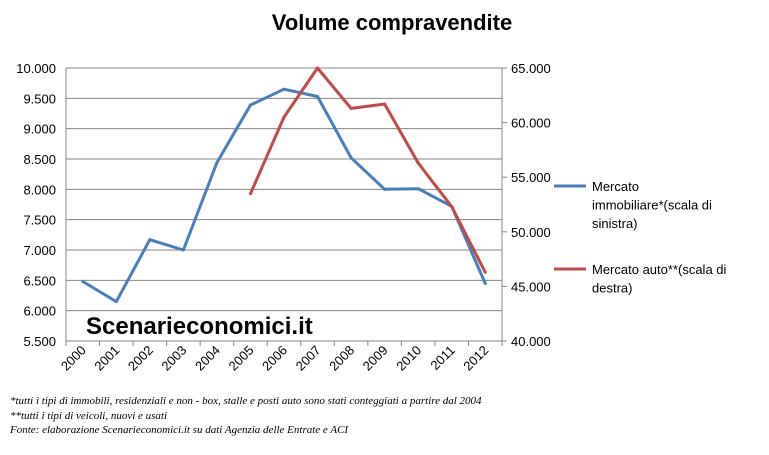 Image resolution: width=769 pixels, height=455 pixels. I want to click on x-tick-label: 2008, so click(341, 358).